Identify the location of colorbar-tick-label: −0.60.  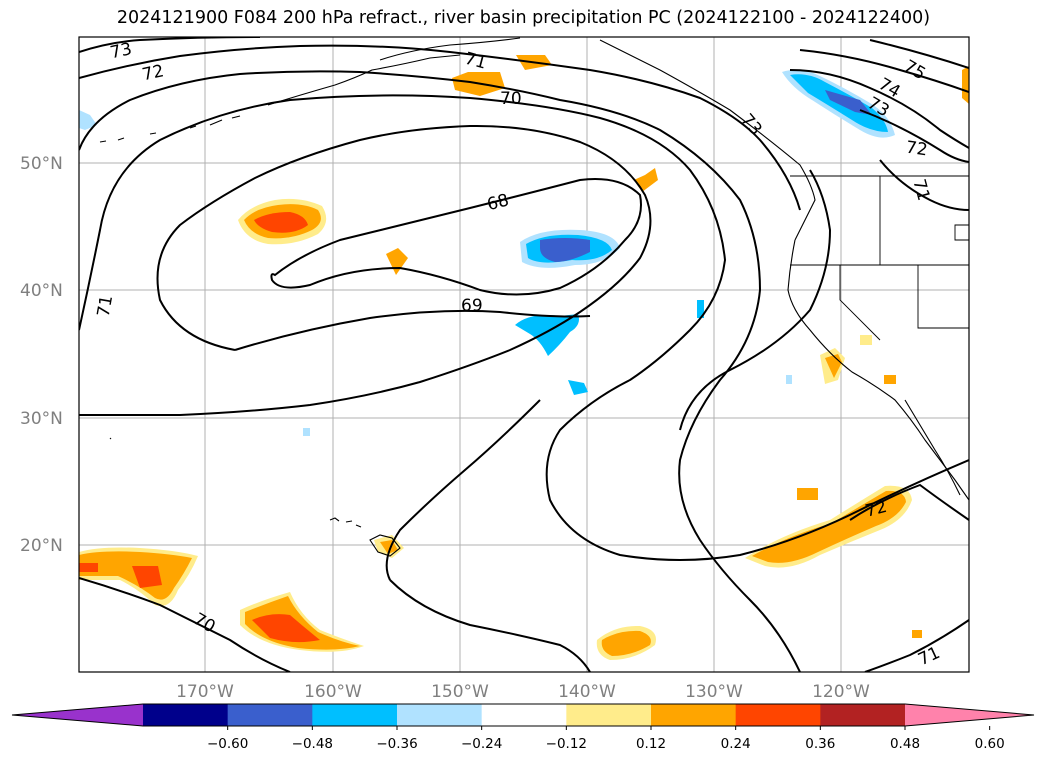
(227, 744).